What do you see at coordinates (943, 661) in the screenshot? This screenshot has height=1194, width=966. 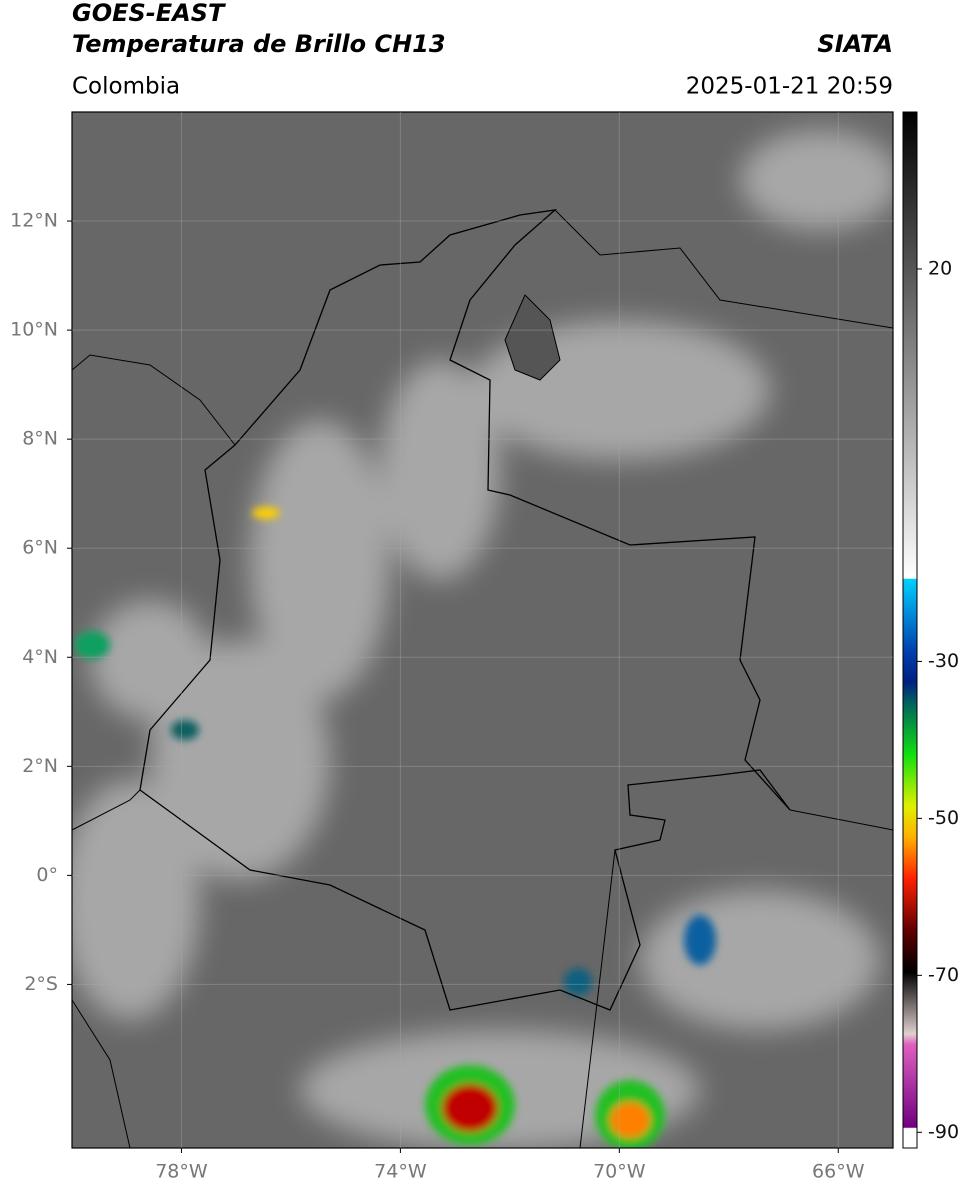 I see `colorbar-label: -30` at bounding box center [943, 661].